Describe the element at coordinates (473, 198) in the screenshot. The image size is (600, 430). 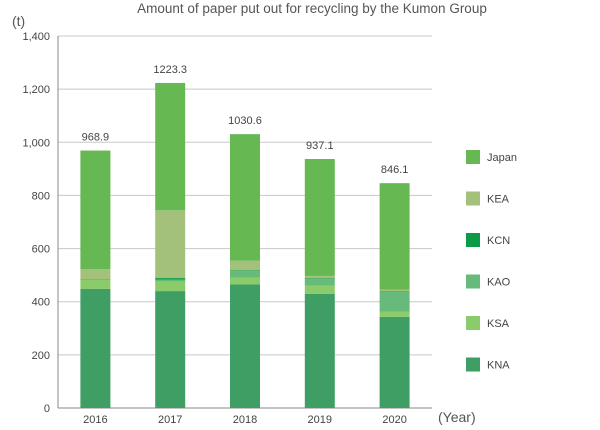
I see `legend-swatch-kea` at that location.